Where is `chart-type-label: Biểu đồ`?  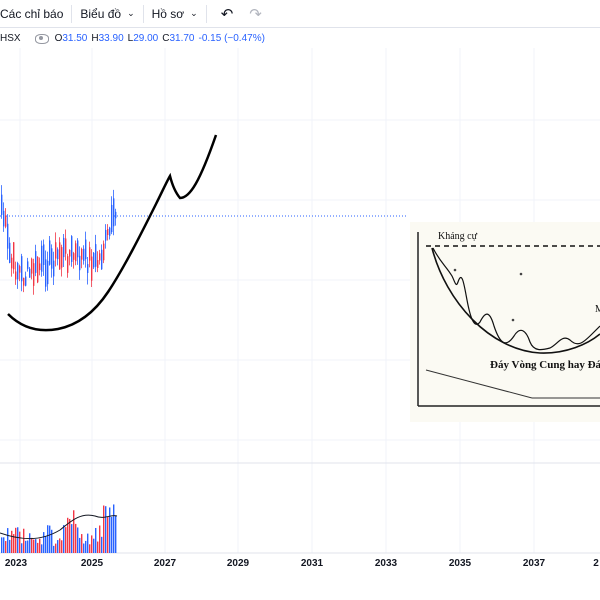 chart-type-label: Biểu đồ is located at coordinates (101, 13).